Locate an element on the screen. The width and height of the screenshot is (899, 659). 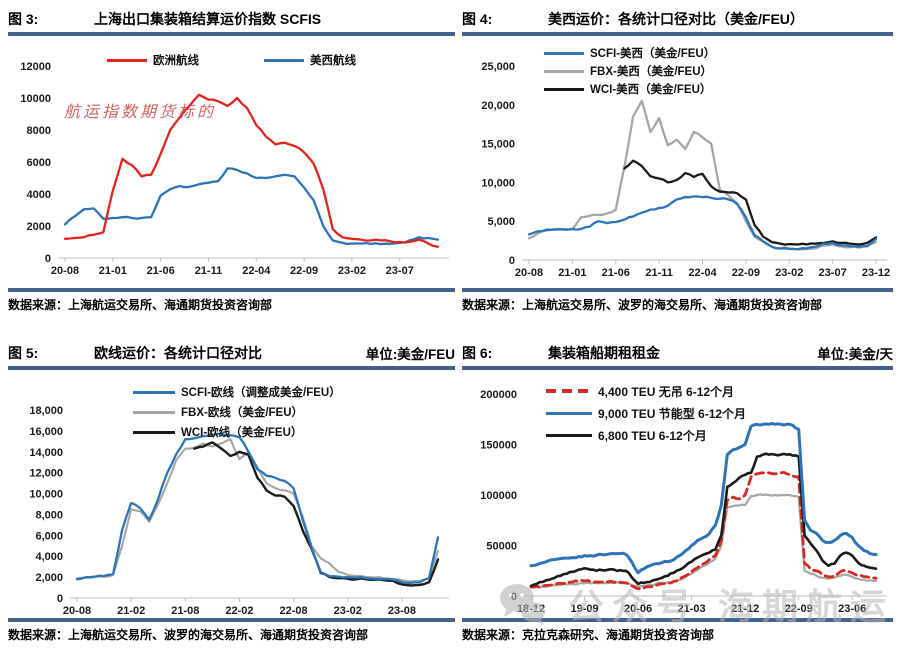
y-axis-label: 2000 is located at coordinates (39, 227).